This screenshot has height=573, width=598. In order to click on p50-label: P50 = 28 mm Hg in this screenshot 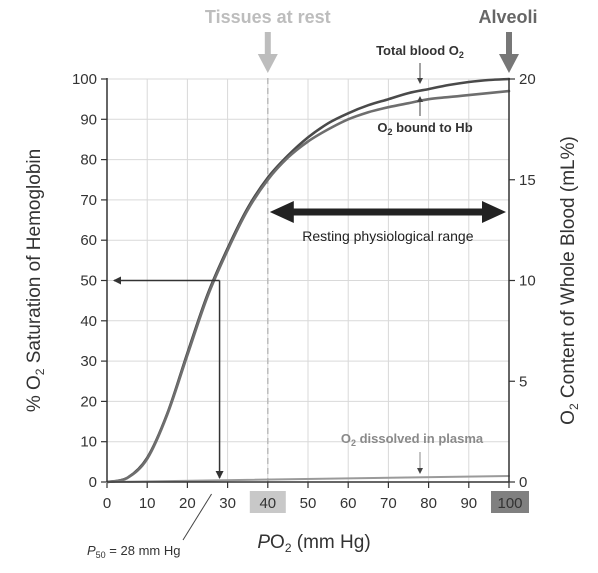, I will do `click(133, 551)`.